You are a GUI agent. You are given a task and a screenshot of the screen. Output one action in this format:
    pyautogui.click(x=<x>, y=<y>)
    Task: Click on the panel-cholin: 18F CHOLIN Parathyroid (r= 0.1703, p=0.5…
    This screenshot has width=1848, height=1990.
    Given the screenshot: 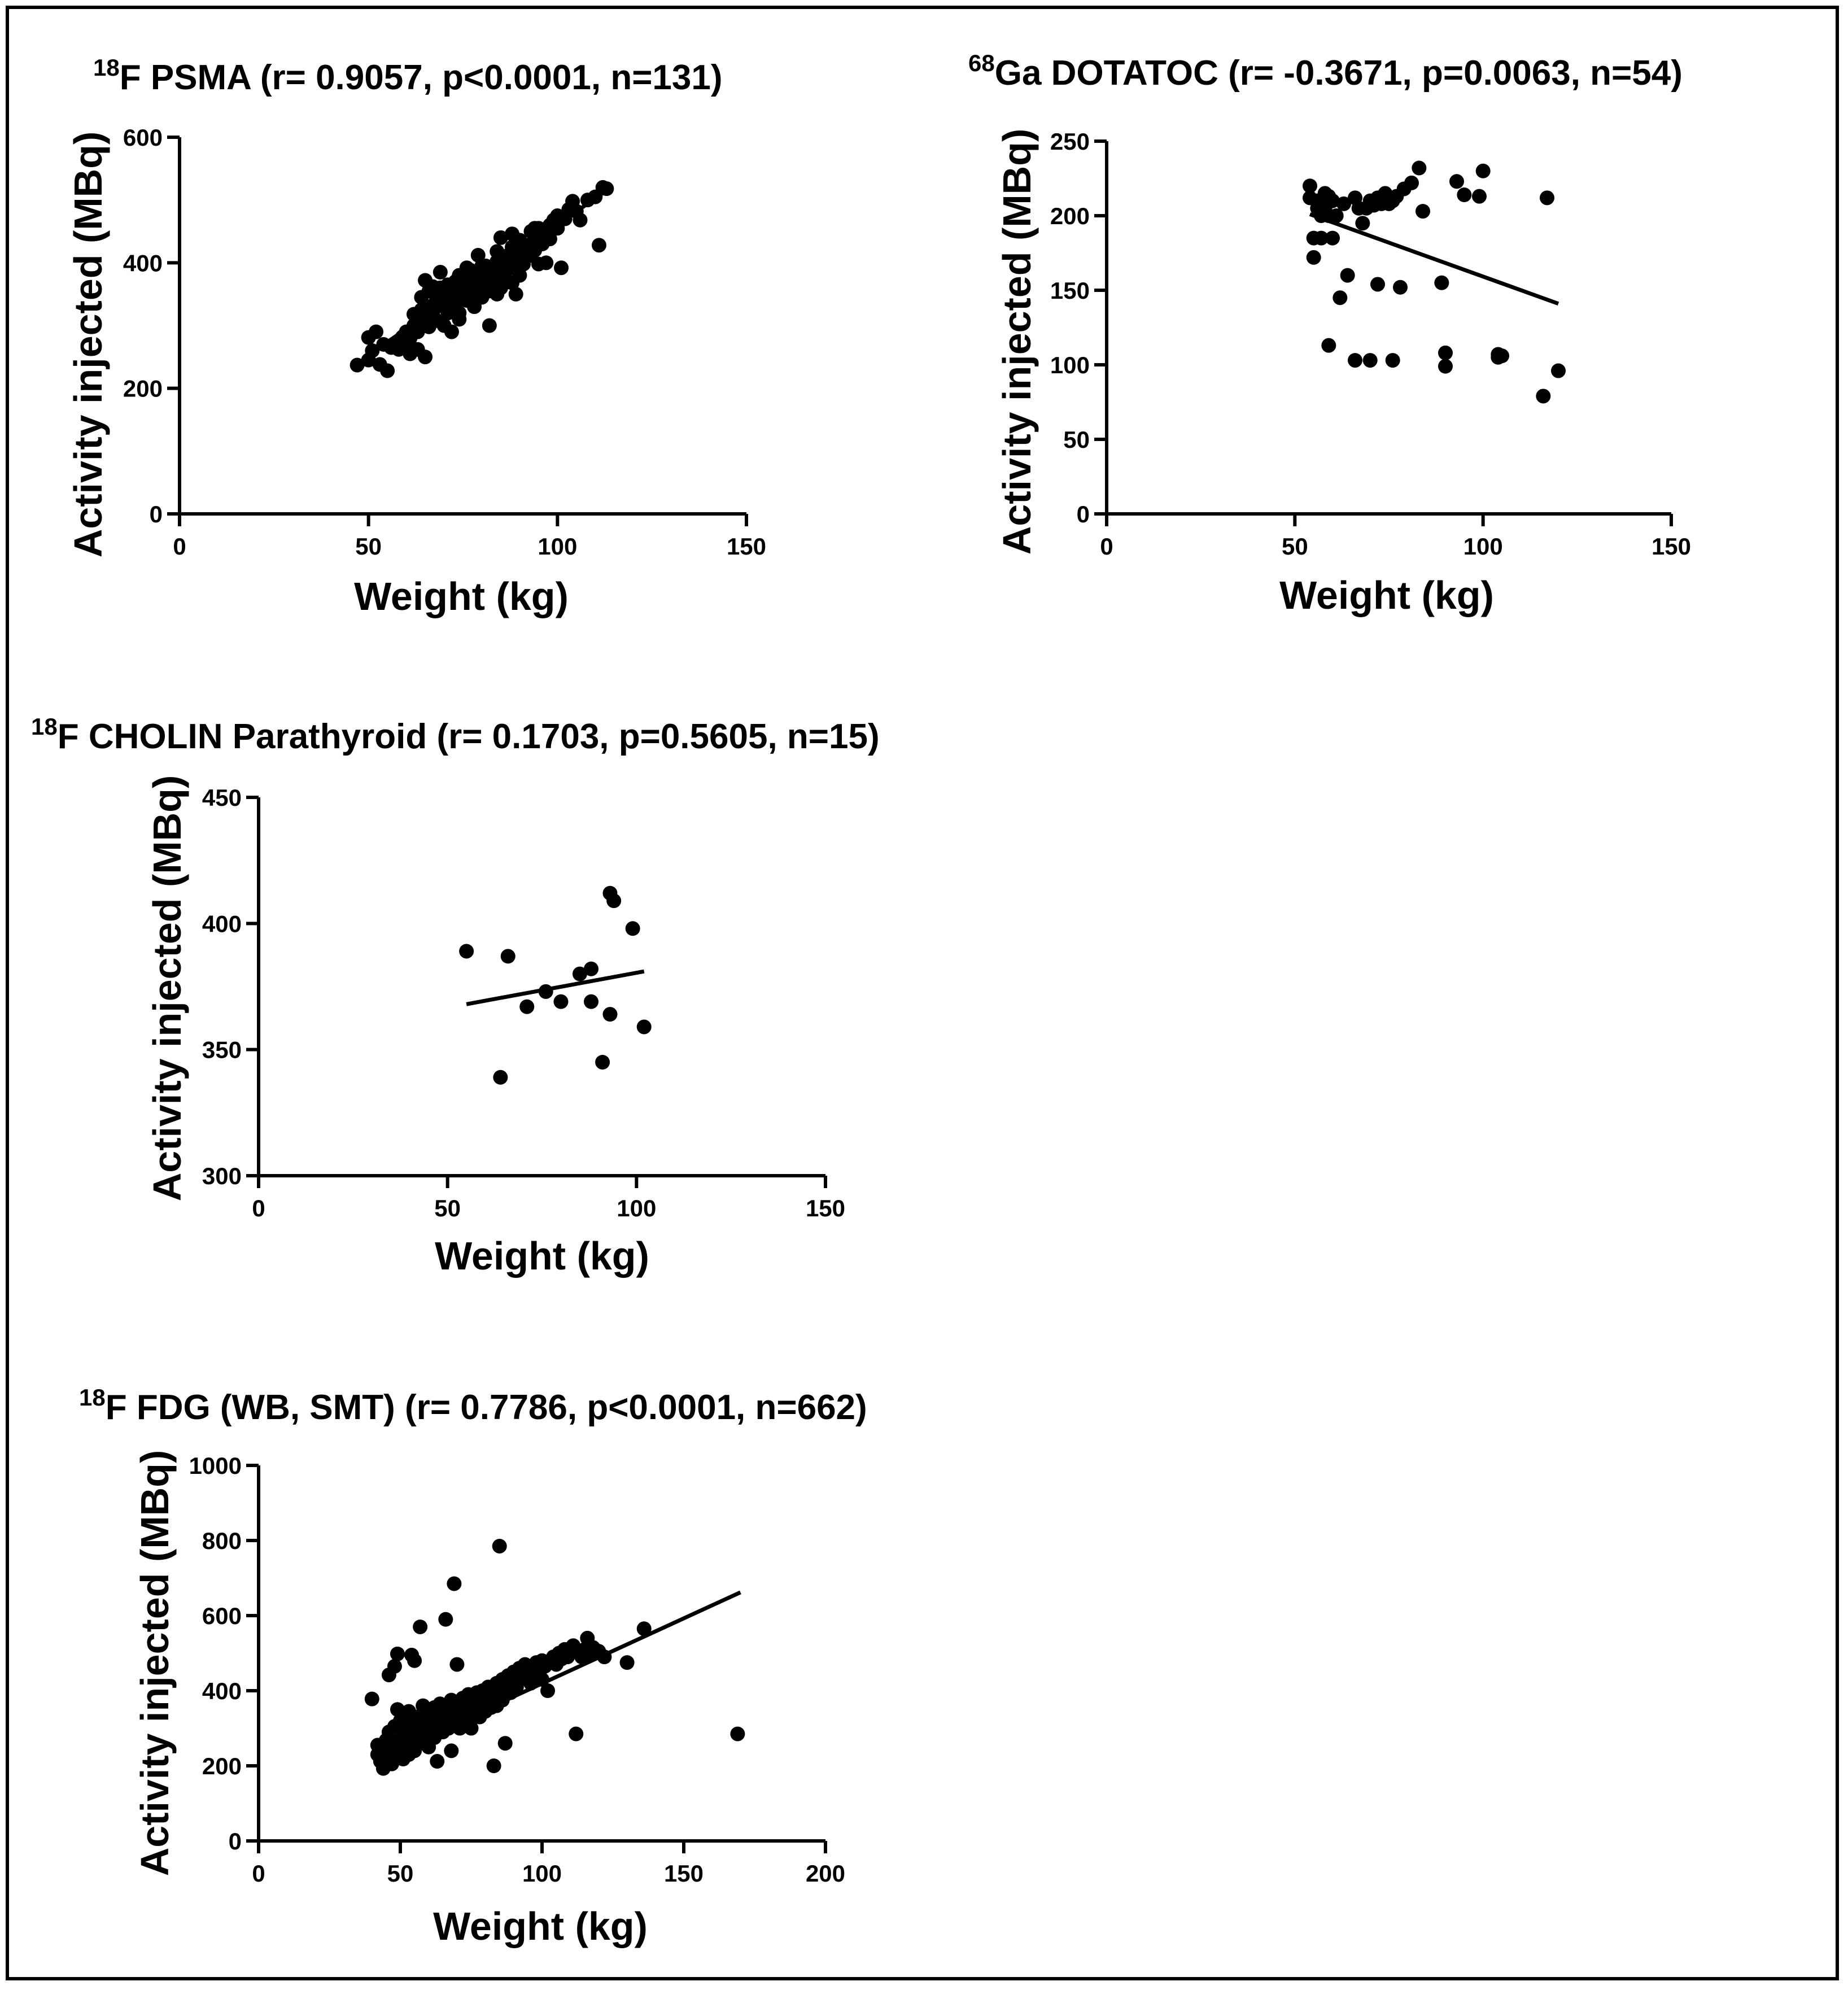 What is the action you would take?
    pyautogui.click(x=455, y=995)
    